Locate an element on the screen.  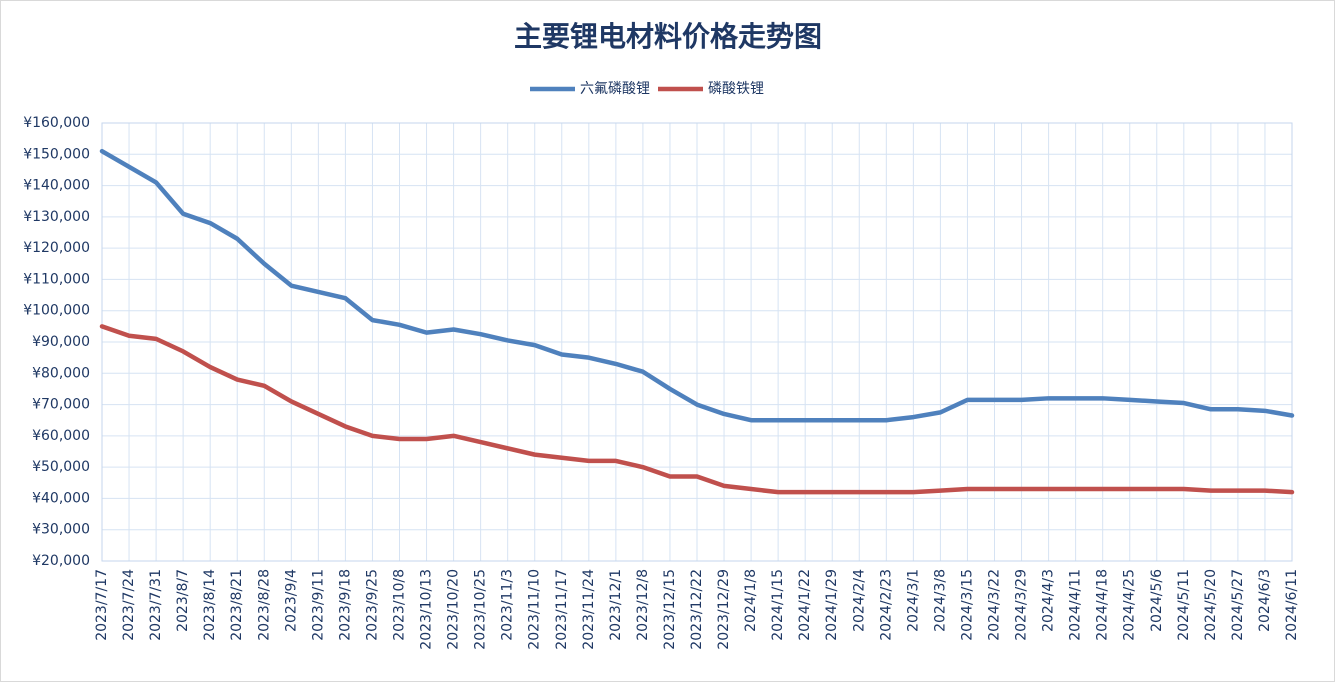
y-tick-label: ¥140,000 is located at coordinates (56, 186).